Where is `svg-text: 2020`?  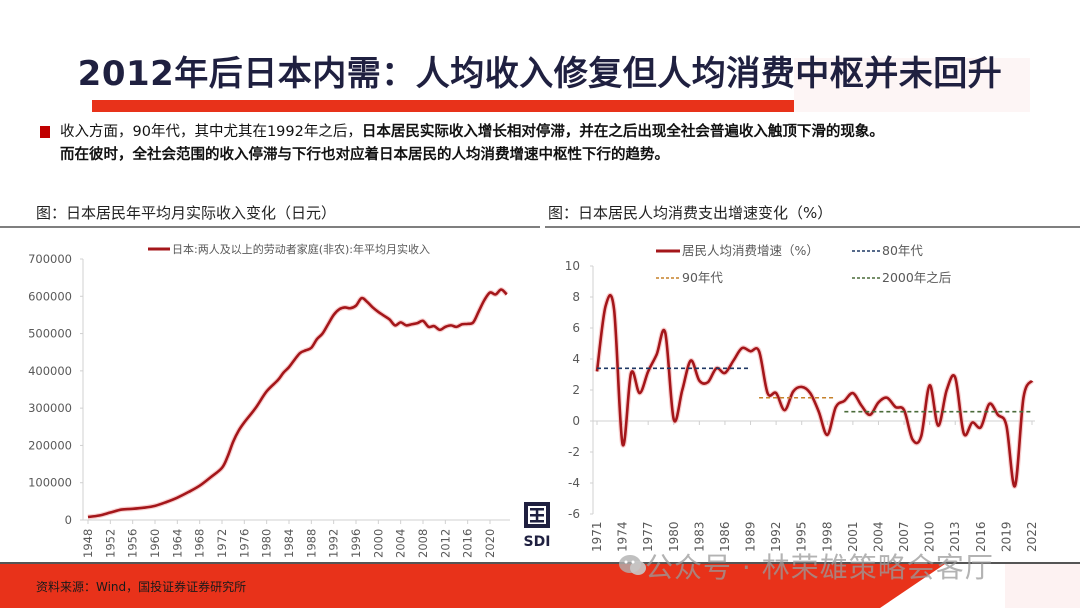
svg-text: 2020 is located at coordinates (490, 543).